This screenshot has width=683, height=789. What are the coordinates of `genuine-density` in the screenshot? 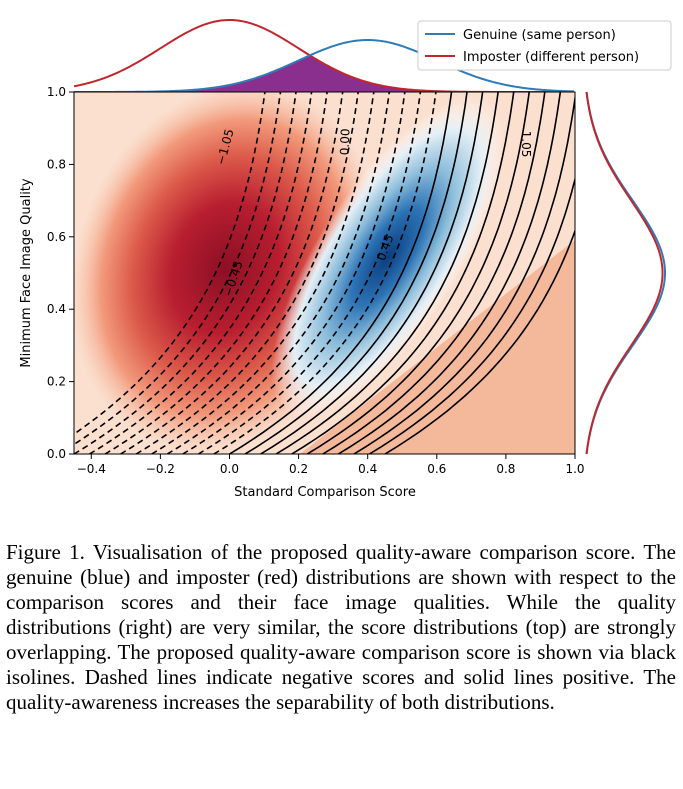 It's located at (388, 257).